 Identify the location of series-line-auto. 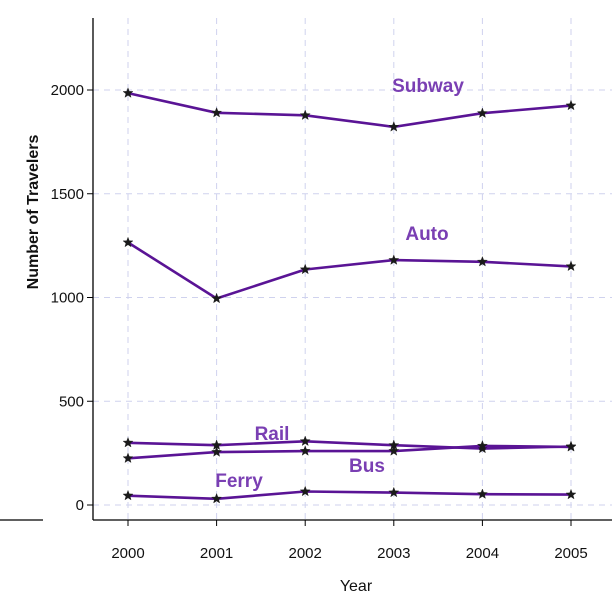
(349, 270).